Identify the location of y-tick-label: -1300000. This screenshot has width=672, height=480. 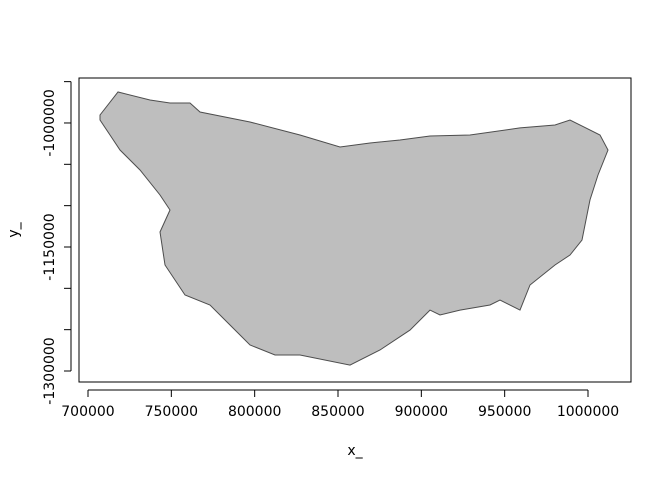
(50, 370).